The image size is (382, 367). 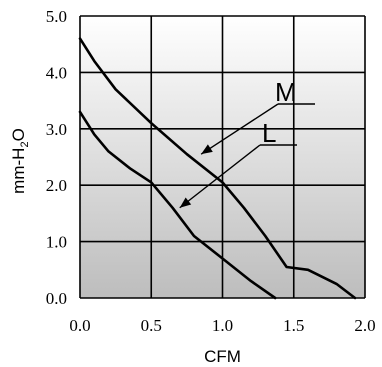 What do you see at coordinates (56, 242) in the screenshot?
I see `y-tick-label-1: 1.0` at bounding box center [56, 242].